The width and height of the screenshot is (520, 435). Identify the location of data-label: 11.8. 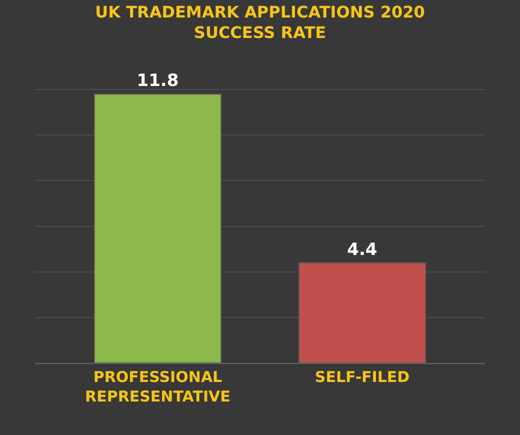
(157, 81).